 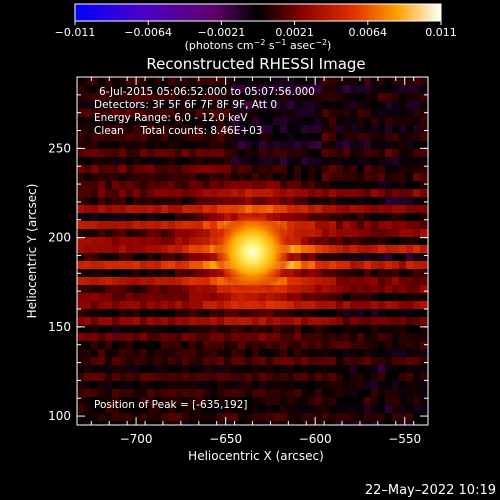 What do you see at coordinates (225, 439) in the screenshot?
I see `x-tick-label: −650` at bounding box center [225, 439].